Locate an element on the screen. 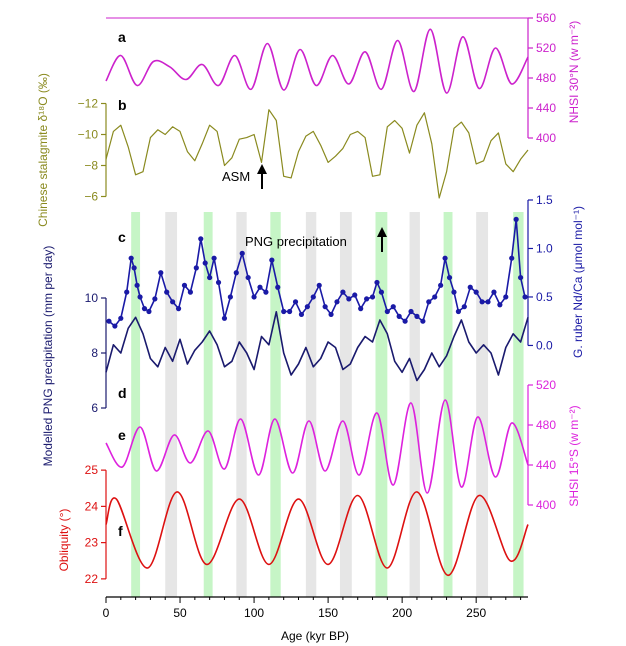 The image size is (626, 646). series-line-f is located at coordinates (317, 534).